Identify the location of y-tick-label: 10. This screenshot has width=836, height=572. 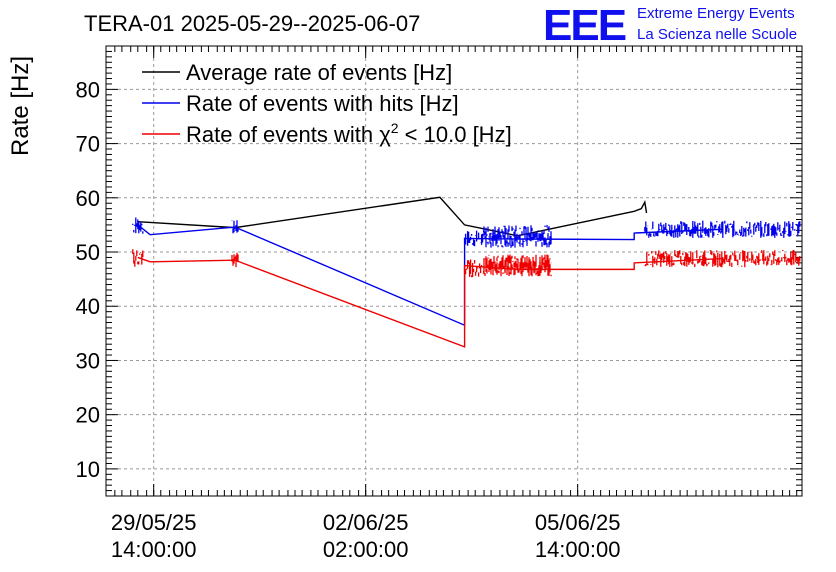
(88, 469).